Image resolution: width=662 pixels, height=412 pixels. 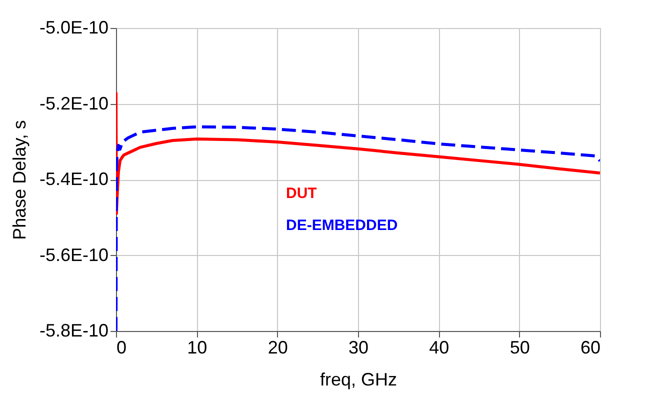 What do you see at coordinates (301, 193) in the screenshot?
I see `text: DUT` at bounding box center [301, 193].